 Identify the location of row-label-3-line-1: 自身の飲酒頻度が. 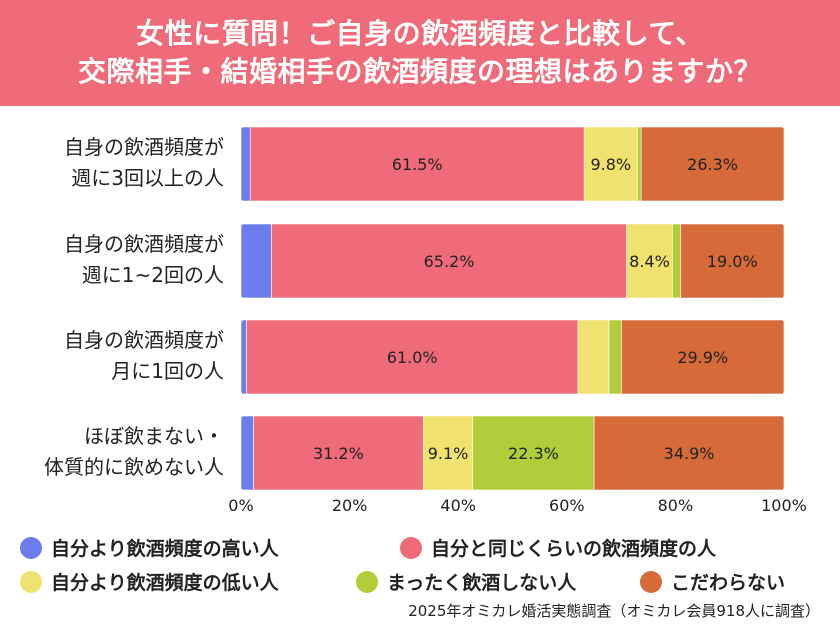
(144, 340).